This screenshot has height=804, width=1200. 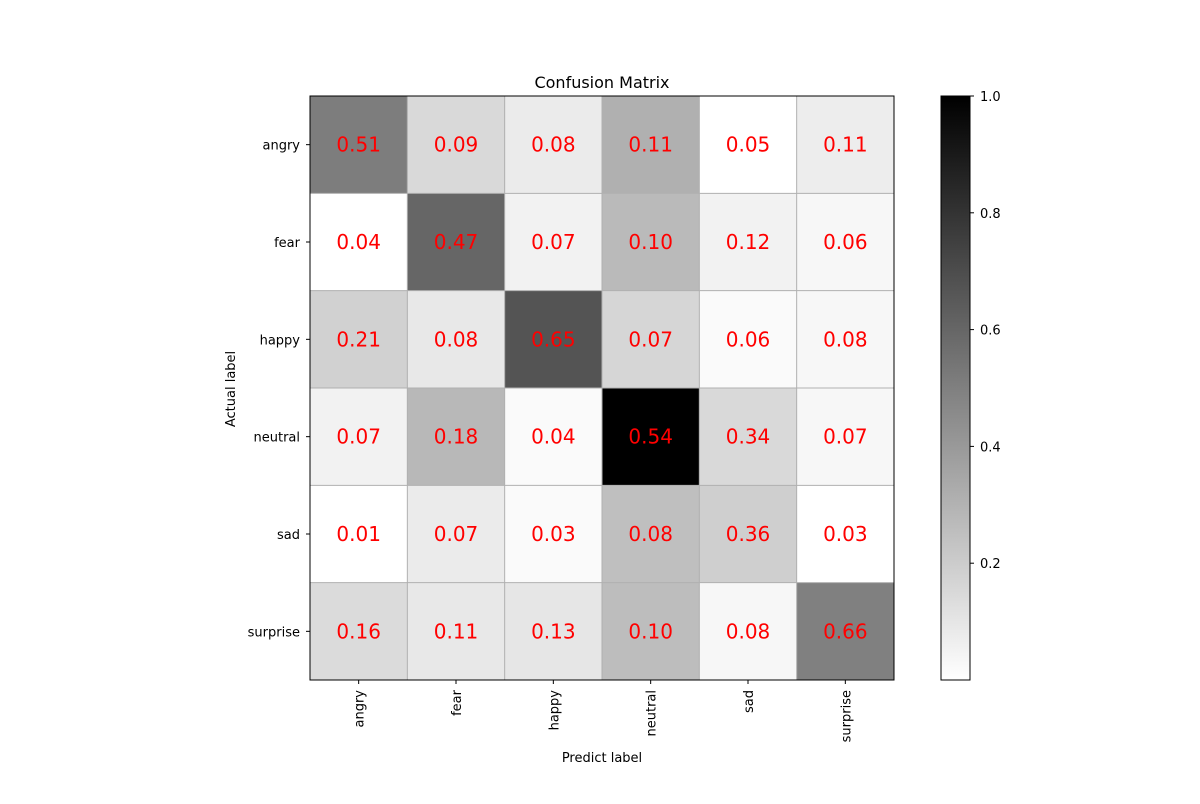 I want to click on cell-label-neutral-happy: 0.04, so click(x=553, y=437).